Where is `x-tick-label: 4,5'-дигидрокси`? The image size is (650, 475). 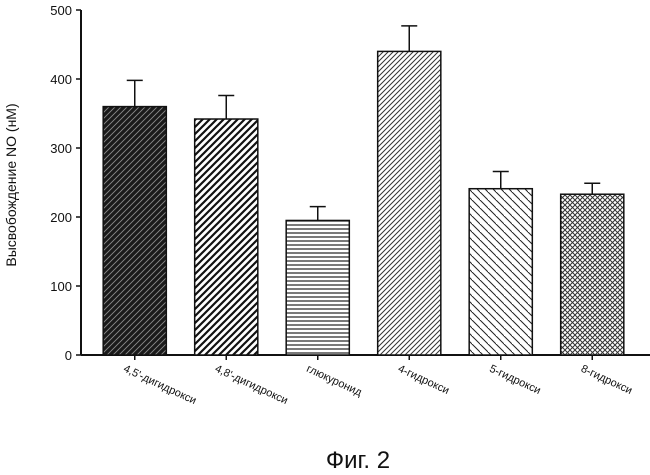
x-tick-label: 4,5'-дигидрокси is located at coordinates (159, 385).